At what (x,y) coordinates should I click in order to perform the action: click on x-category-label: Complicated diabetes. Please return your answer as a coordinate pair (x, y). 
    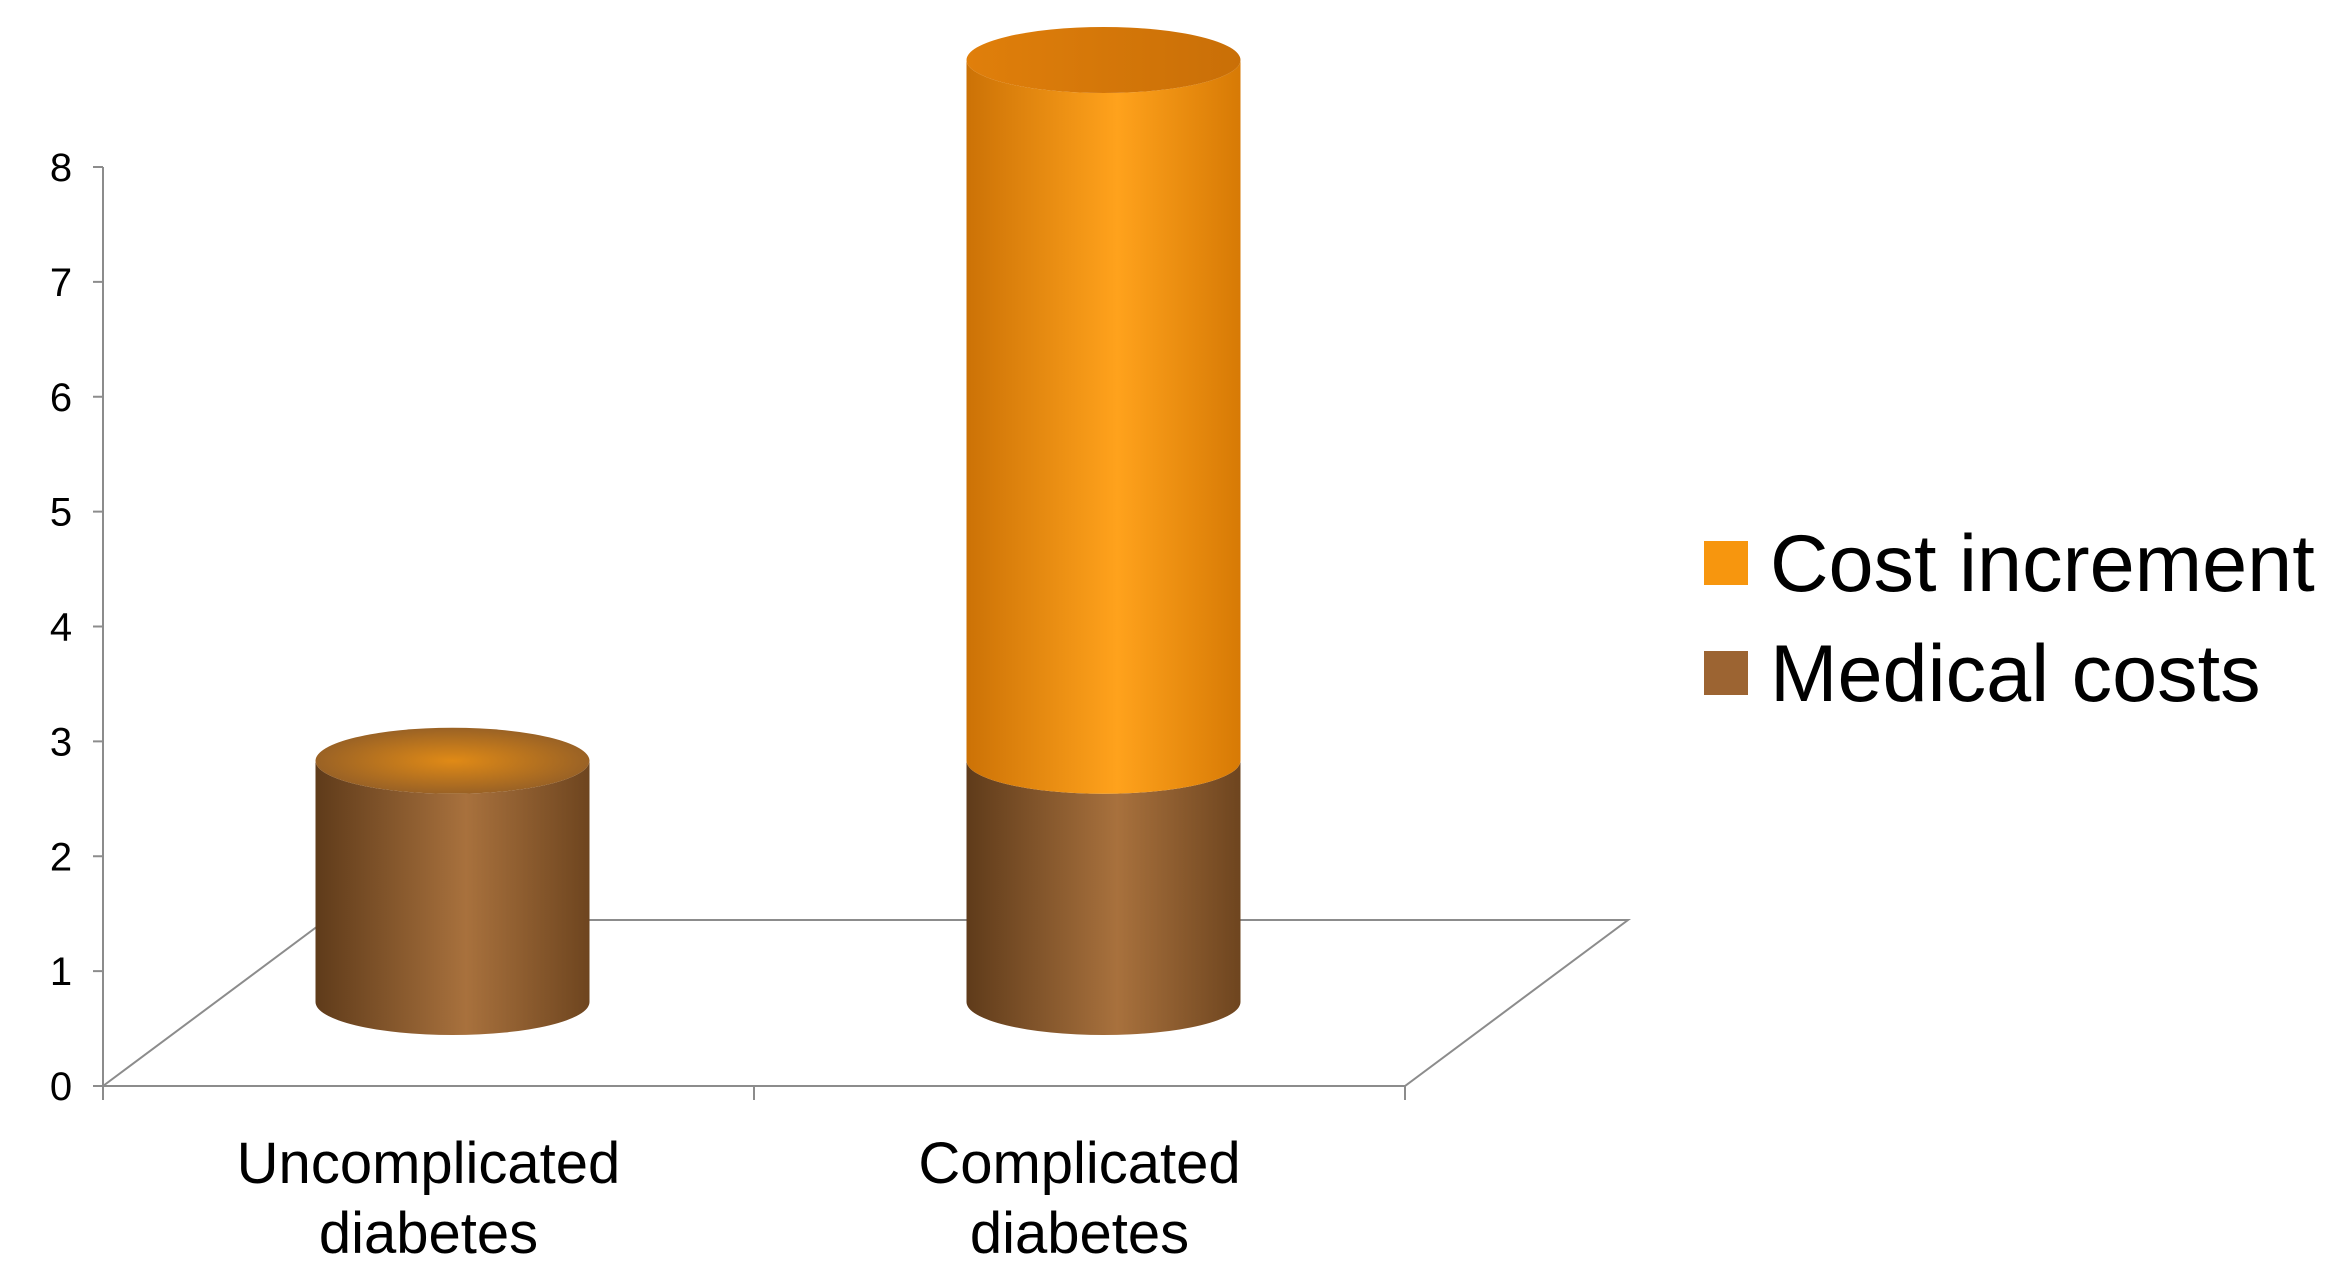
    Looking at the image, I should click on (1079, 1197).